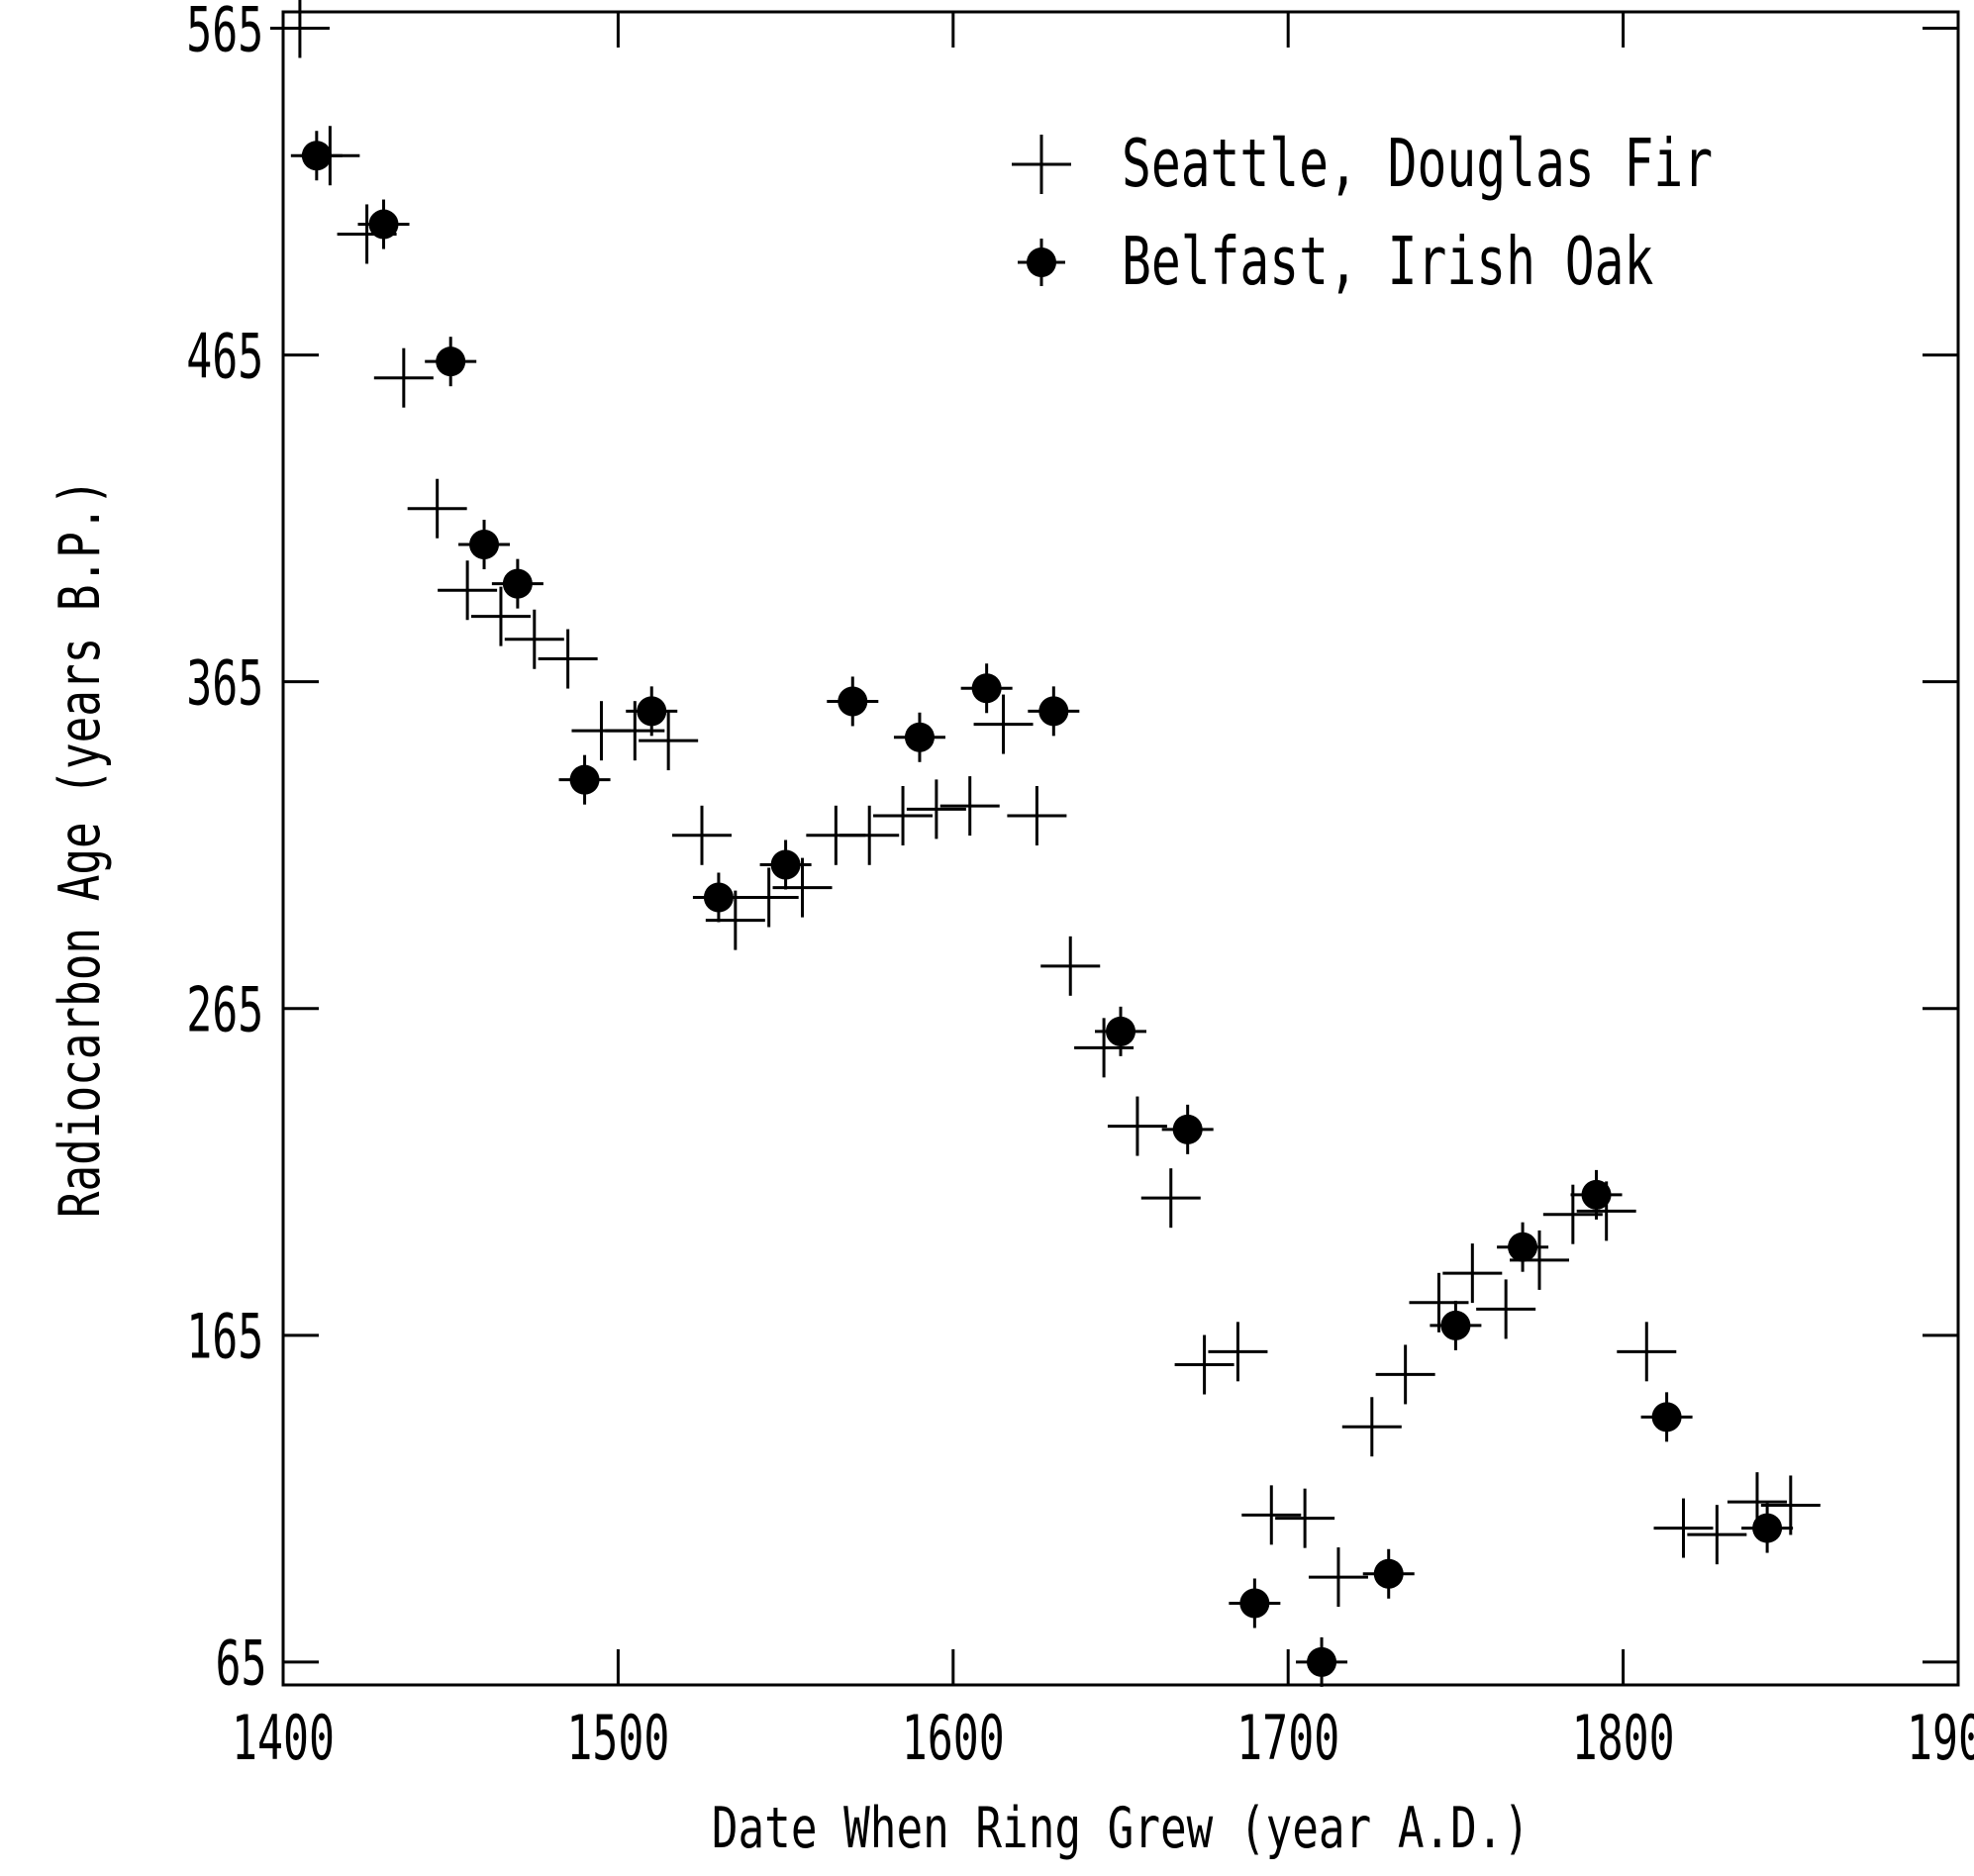 The image size is (1974, 1876). What do you see at coordinates (1387, 260) in the screenshot?
I see `legend-label-belfast: Belfast, Irish Oak` at bounding box center [1387, 260].